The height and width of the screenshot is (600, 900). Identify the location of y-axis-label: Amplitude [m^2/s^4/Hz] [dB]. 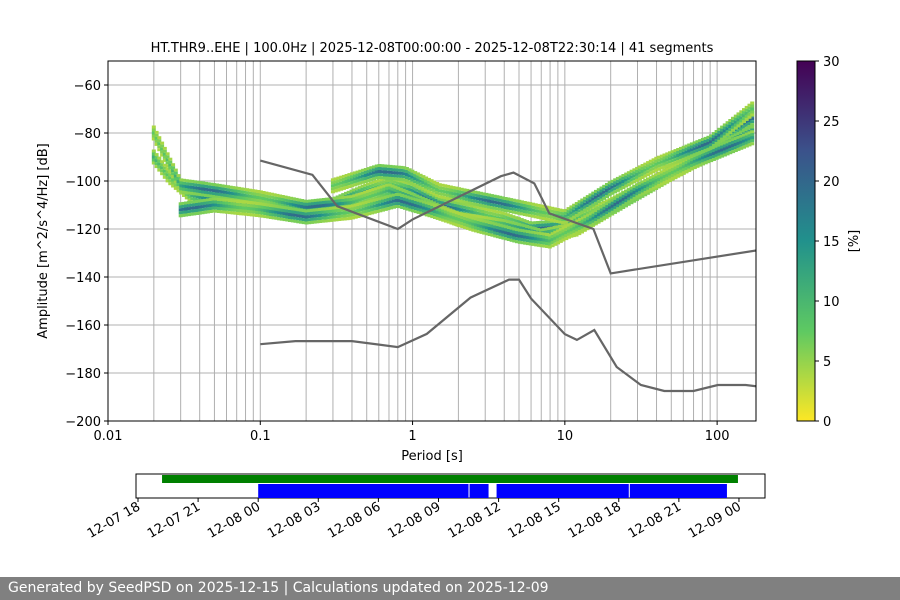
(43, 240).